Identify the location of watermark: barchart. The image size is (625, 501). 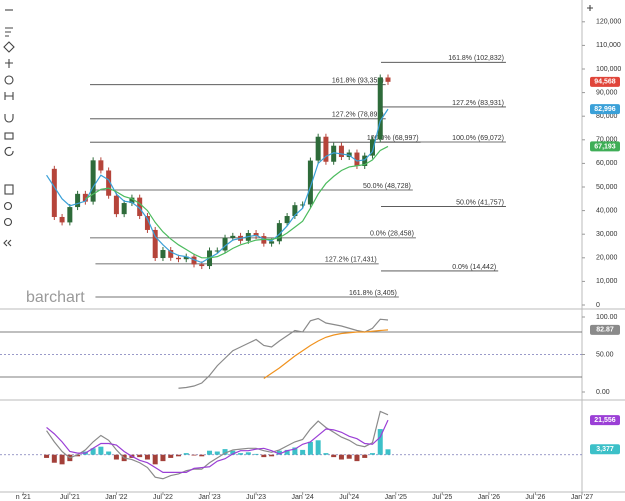
(55, 297).